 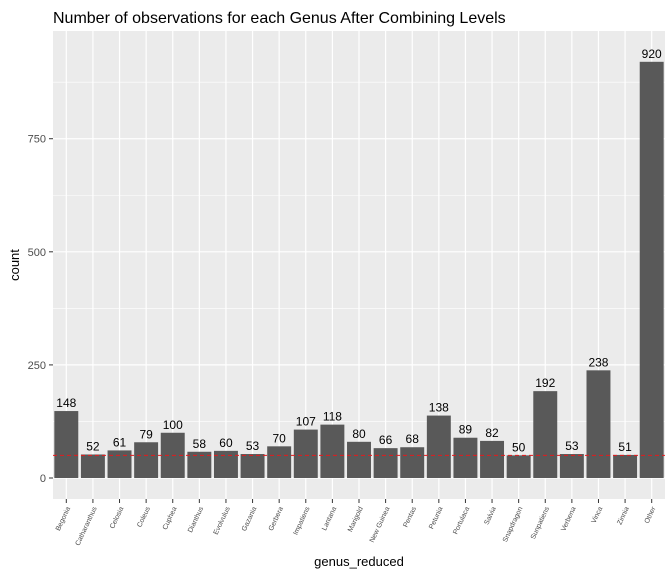 I want to click on y-tick-label: 250, so click(x=37, y=366).